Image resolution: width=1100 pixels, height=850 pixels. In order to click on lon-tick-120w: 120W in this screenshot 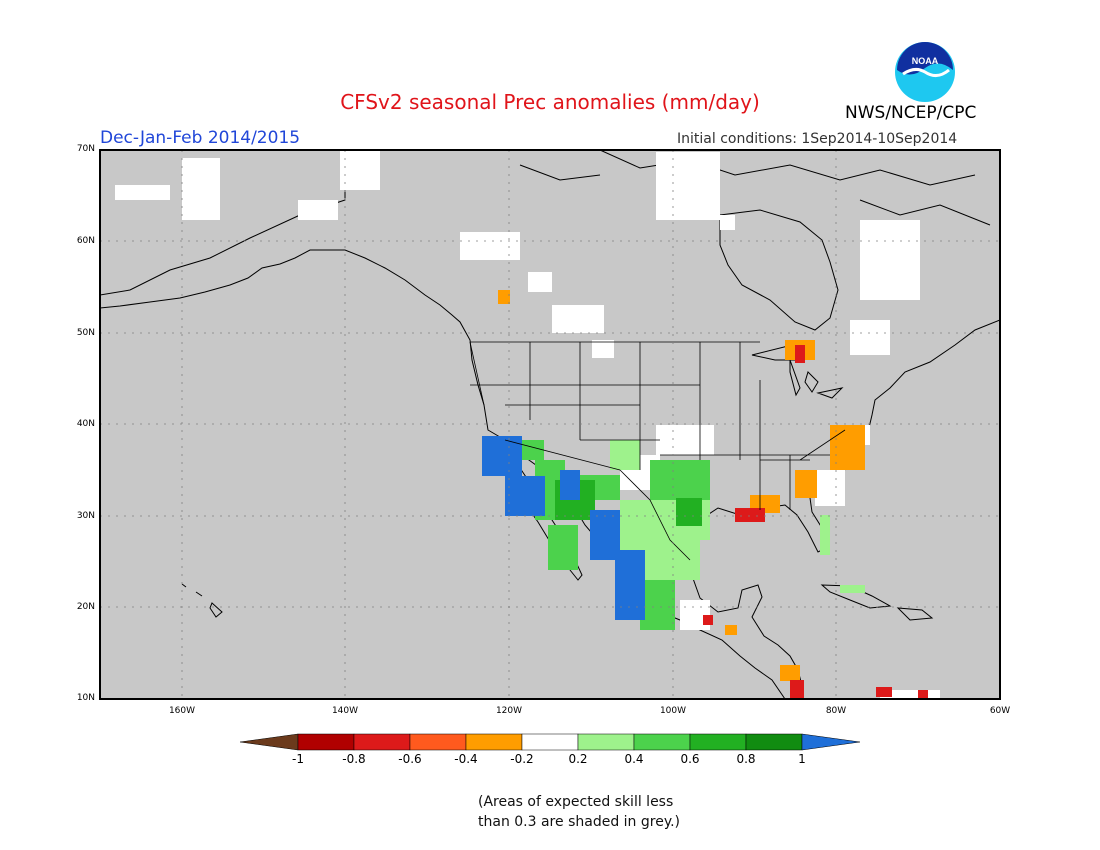, I will do `click(509, 711)`.